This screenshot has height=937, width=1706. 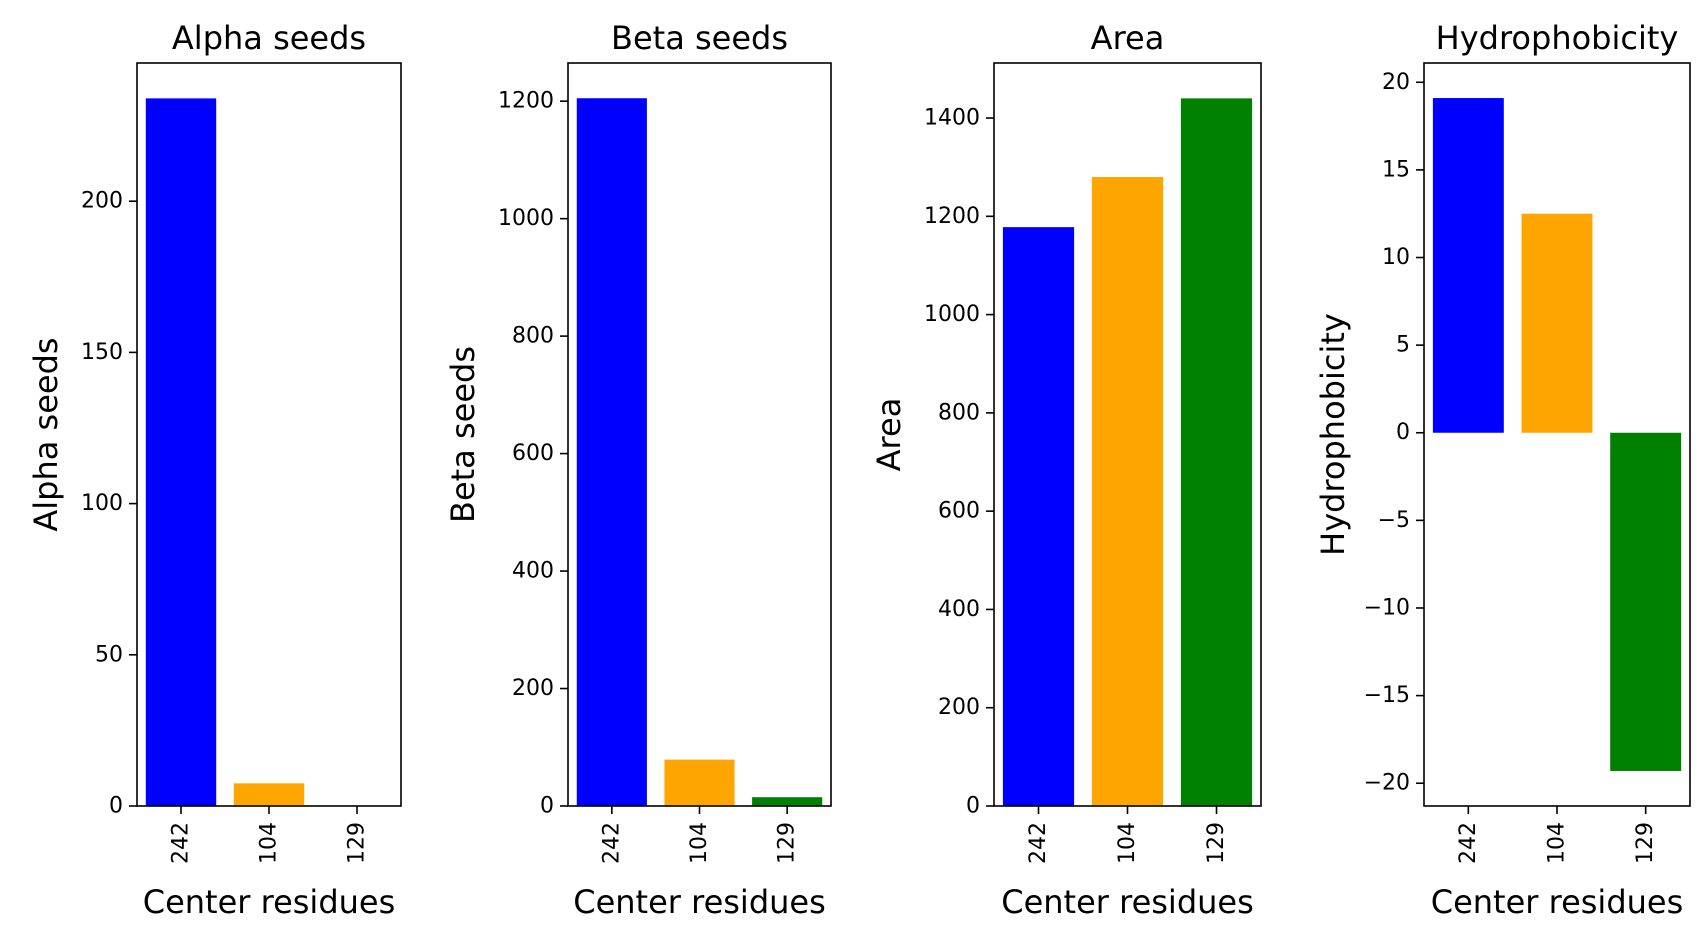 What do you see at coordinates (1387, 695) in the screenshot?
I see `y-tick-label: −15` at bounding box center [1387, 695].